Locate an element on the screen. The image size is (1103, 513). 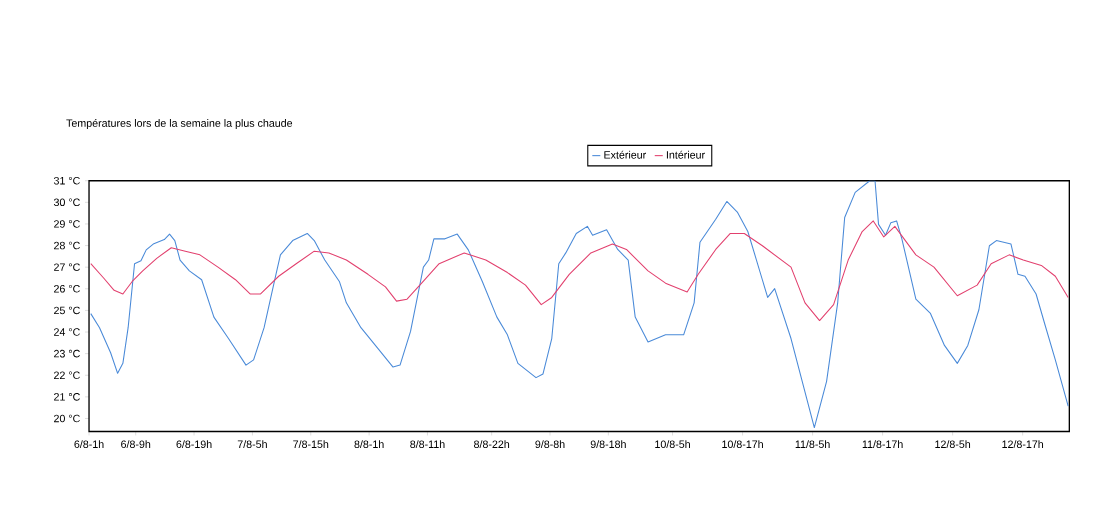
x-tick-label: 11/8-17h is located at coordinates (882, 443).